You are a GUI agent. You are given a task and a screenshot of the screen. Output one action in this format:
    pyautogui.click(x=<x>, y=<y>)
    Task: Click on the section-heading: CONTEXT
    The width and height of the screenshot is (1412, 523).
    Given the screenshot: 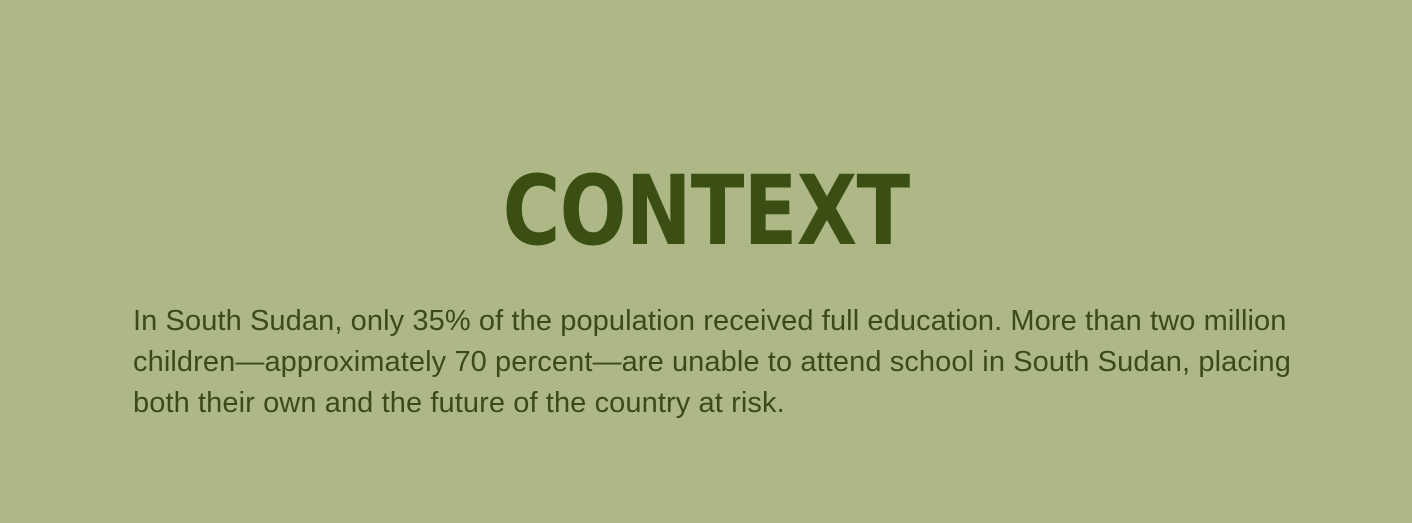 What is the action you would take?
    pyautogui.click(x=706, y=211)
    